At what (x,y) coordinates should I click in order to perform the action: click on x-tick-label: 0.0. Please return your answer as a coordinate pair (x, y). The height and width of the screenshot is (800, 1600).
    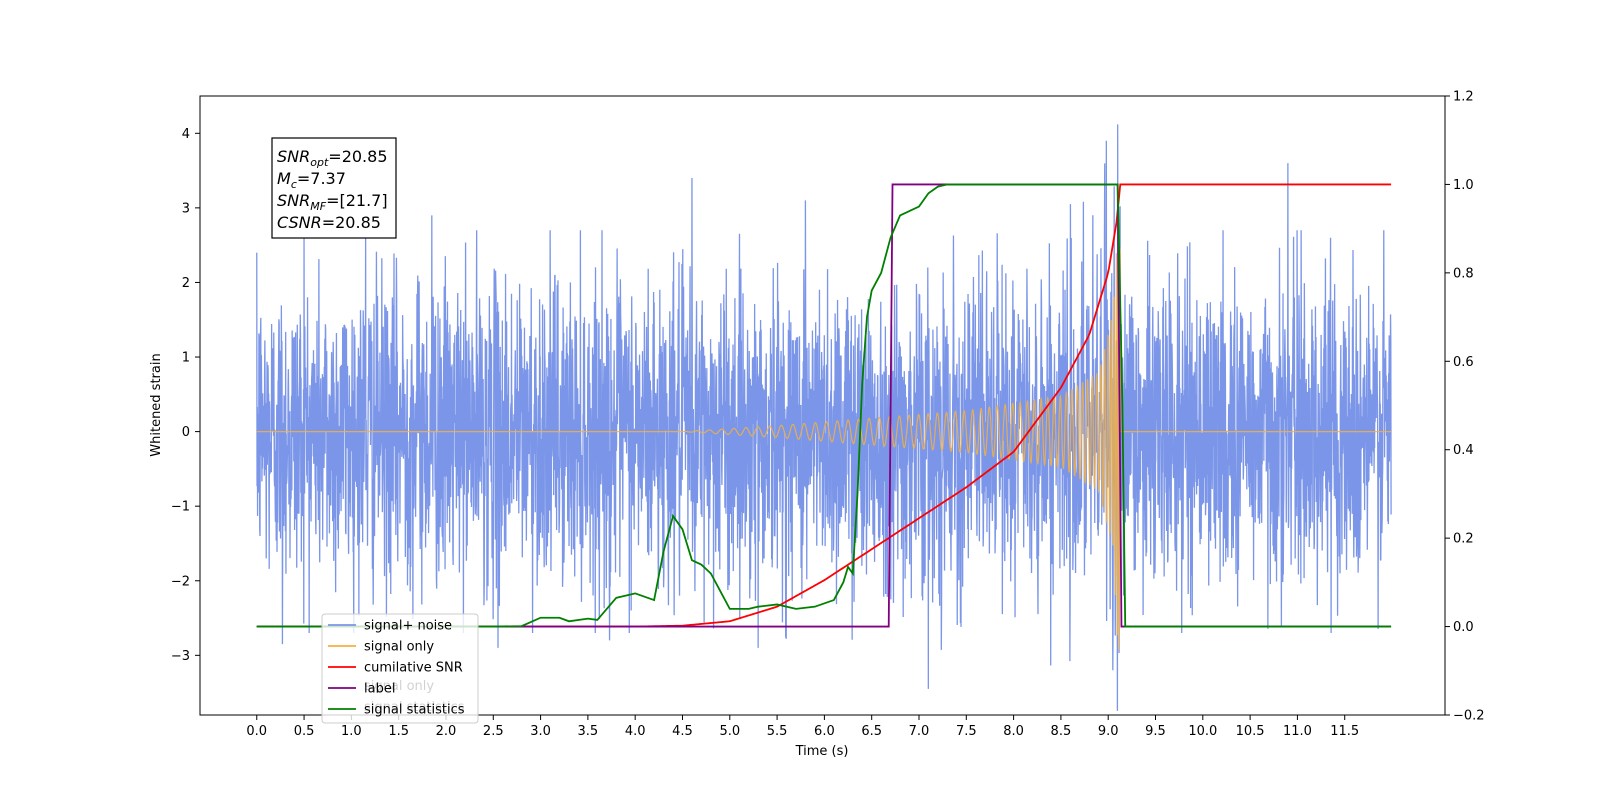
    Looking at the image, I should click on (256, 731).